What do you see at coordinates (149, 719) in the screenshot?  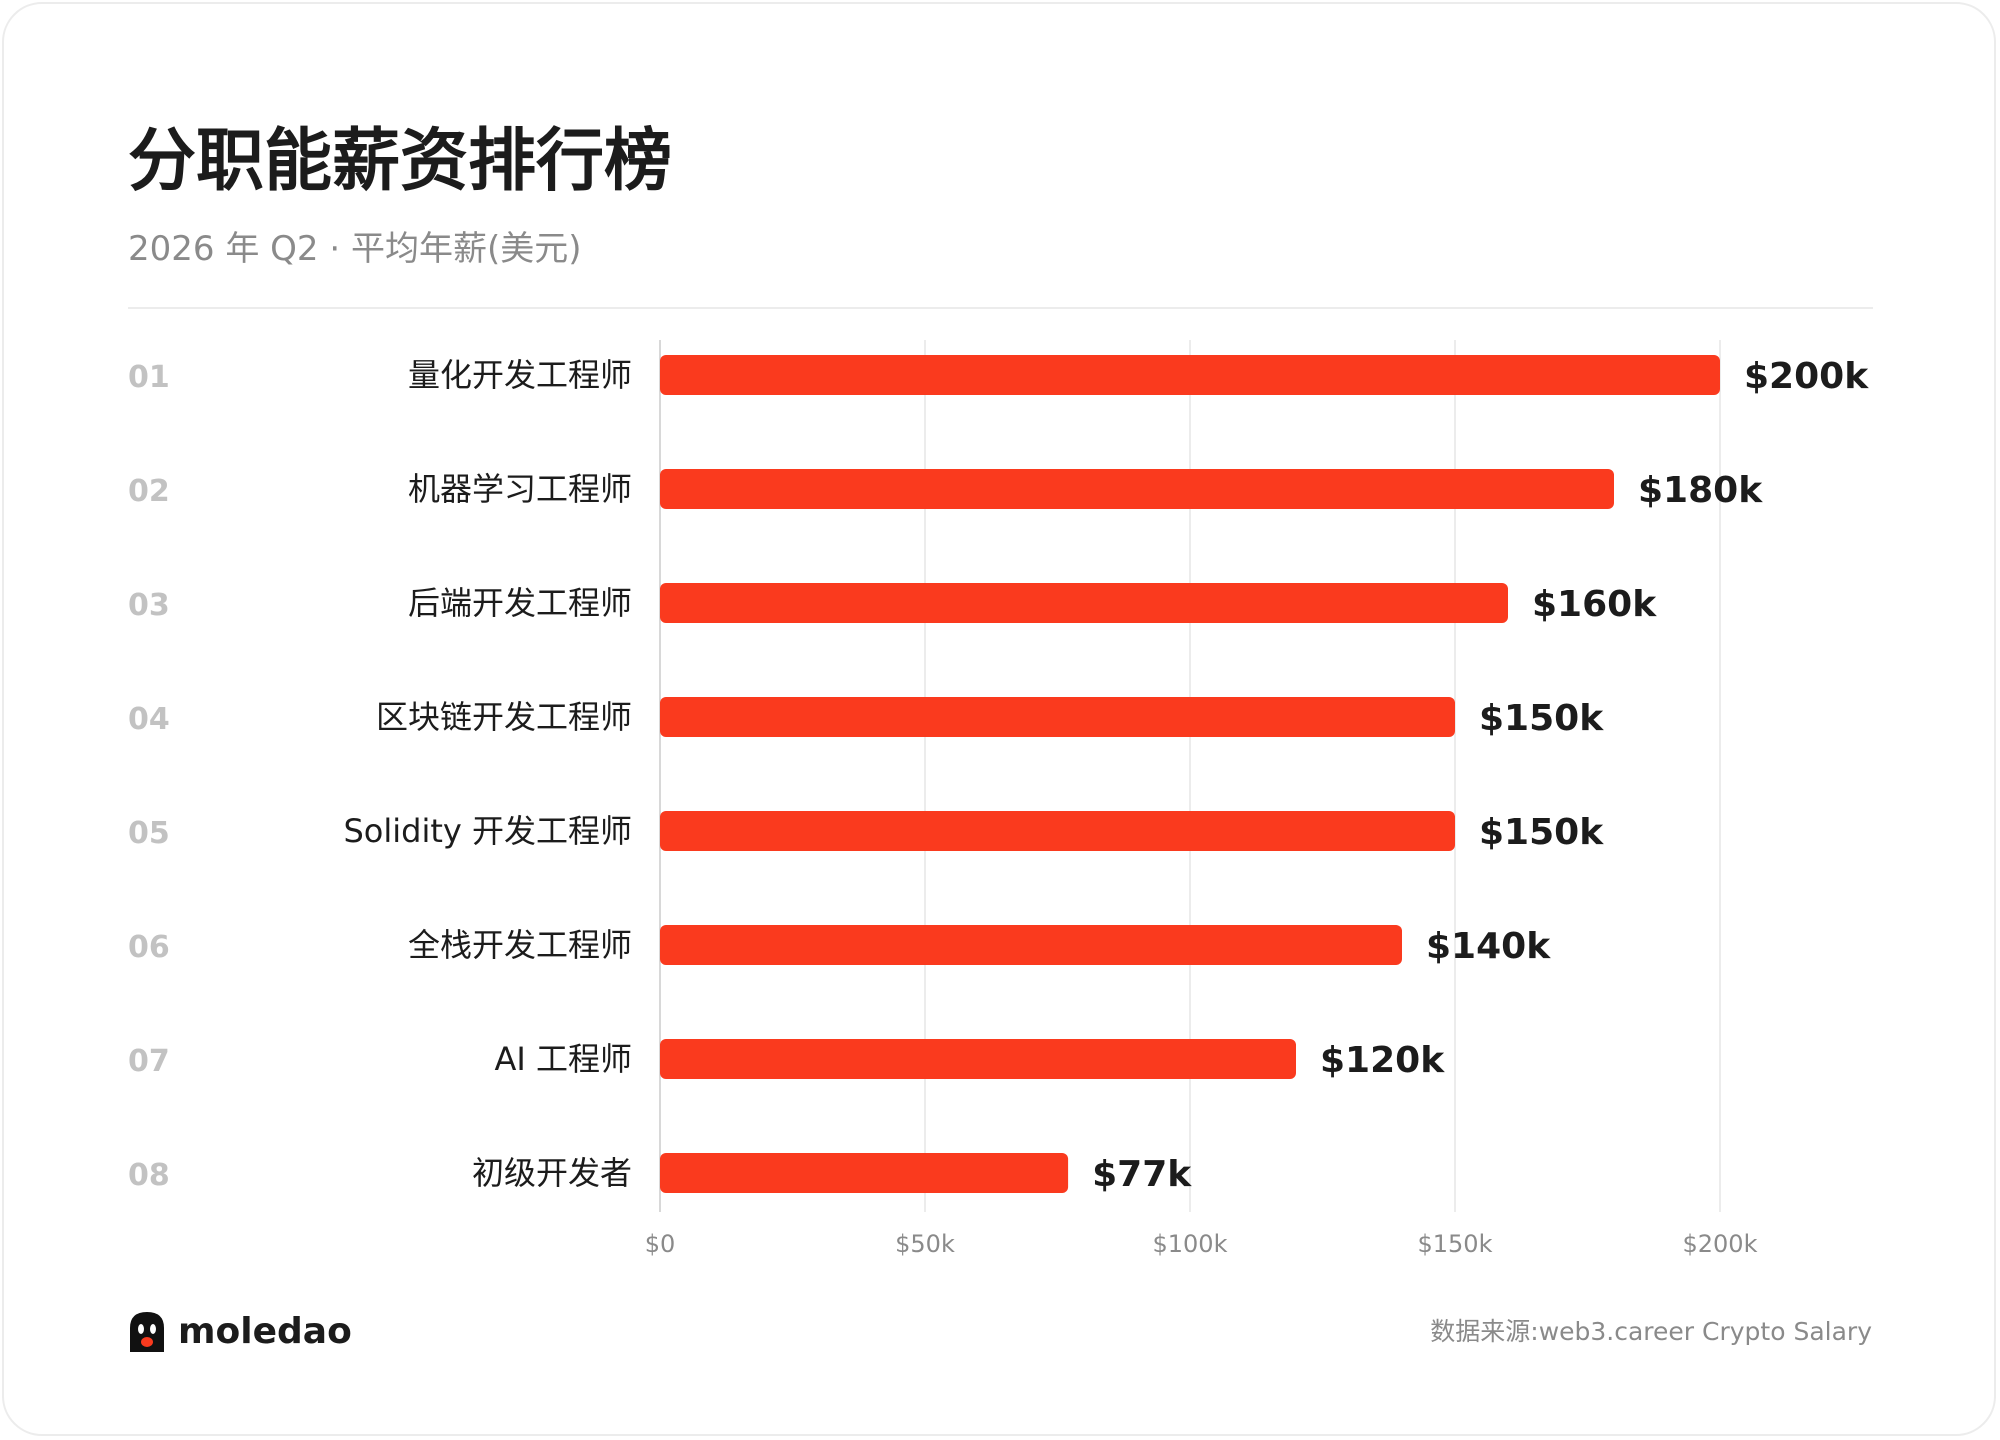 I see `rank-label: 04` at bounding box center [149, 719].